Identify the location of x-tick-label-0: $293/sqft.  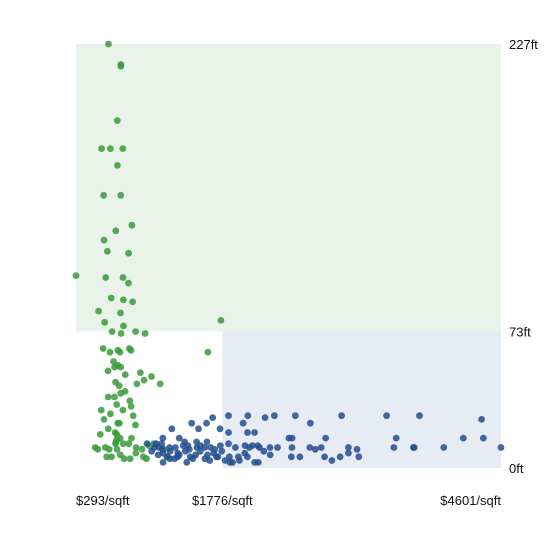
(103, 500).